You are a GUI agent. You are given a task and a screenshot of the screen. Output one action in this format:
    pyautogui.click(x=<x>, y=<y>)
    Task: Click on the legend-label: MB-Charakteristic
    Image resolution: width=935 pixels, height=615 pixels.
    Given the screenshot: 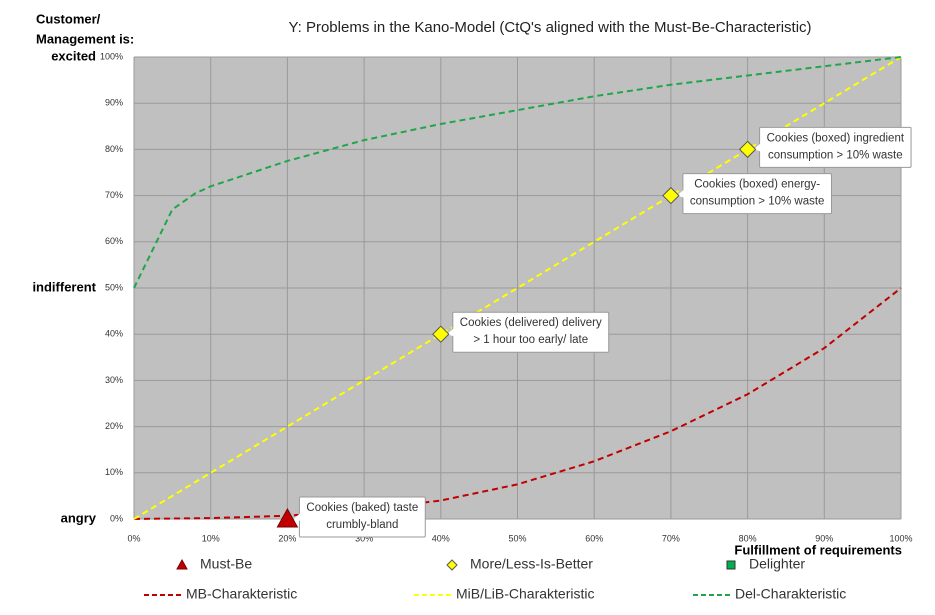 What is the action you would take?
    pyautogui.click(x=241, y=594)
    